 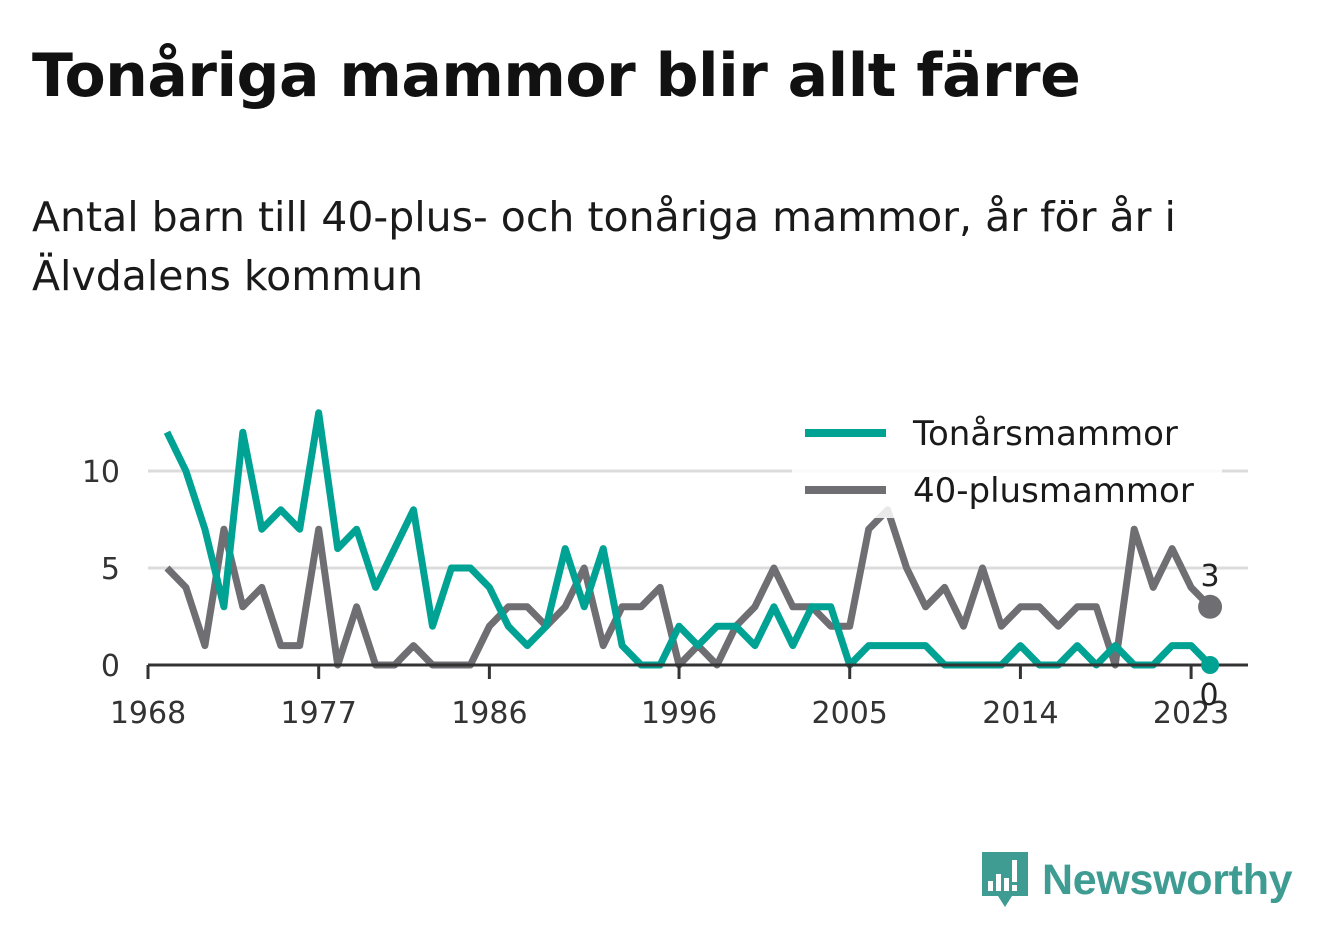 I want to click on newsworthy-logo-icon, so click(x=1005, y=879).